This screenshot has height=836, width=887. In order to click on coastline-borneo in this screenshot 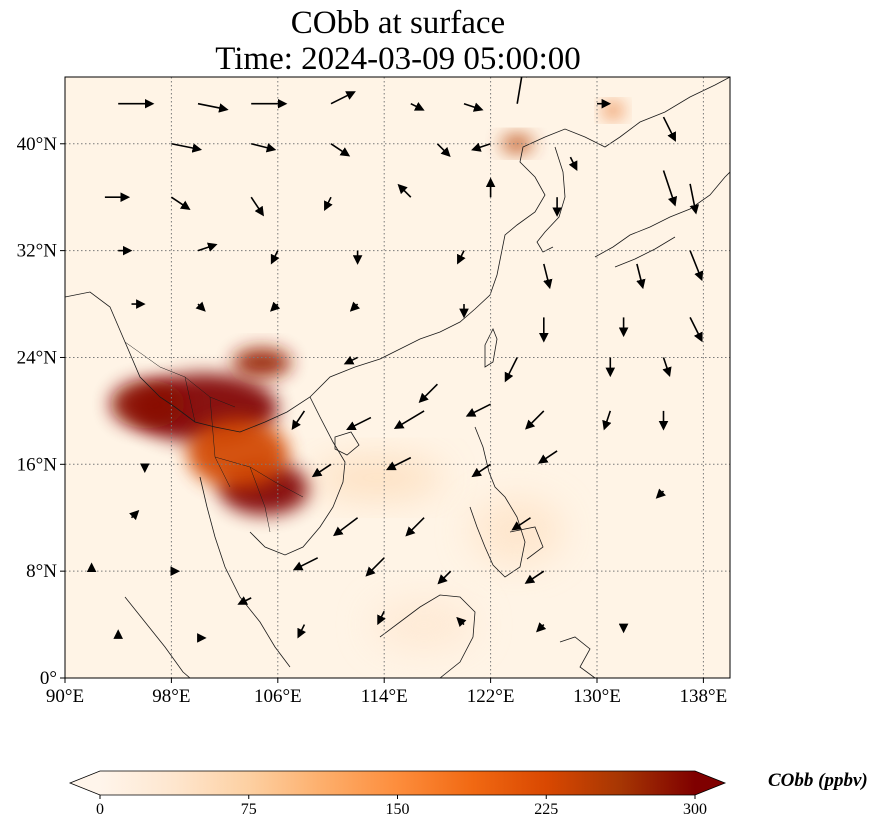, I will do `click(427, 636)`.